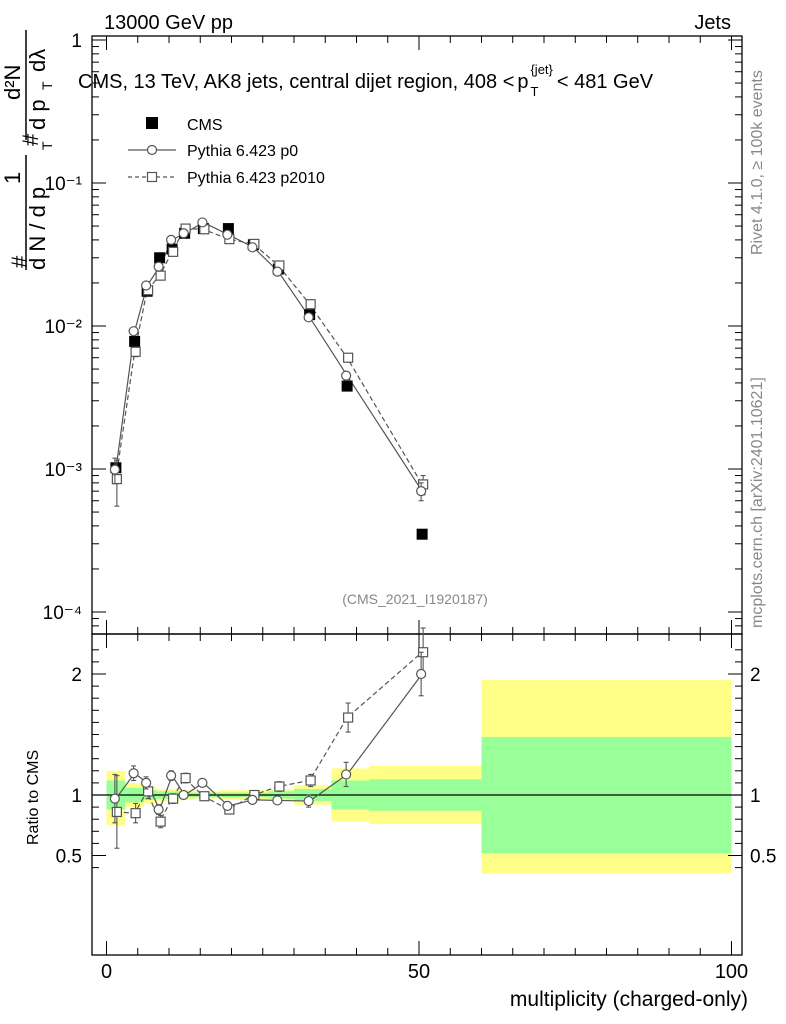  Describe the element at coordinates (47, 85) in the screenshot. I see `ylabel-T-2: T` at that location.